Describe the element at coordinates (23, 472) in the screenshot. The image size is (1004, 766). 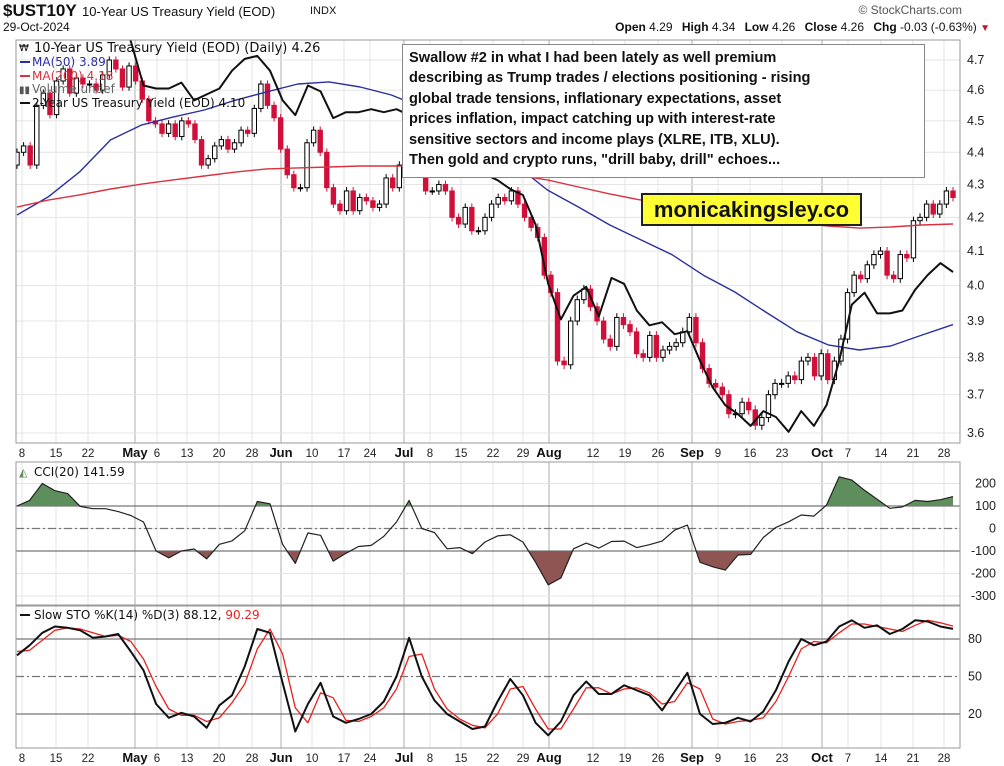
I see `area-chart-icon: ◭` at that location.